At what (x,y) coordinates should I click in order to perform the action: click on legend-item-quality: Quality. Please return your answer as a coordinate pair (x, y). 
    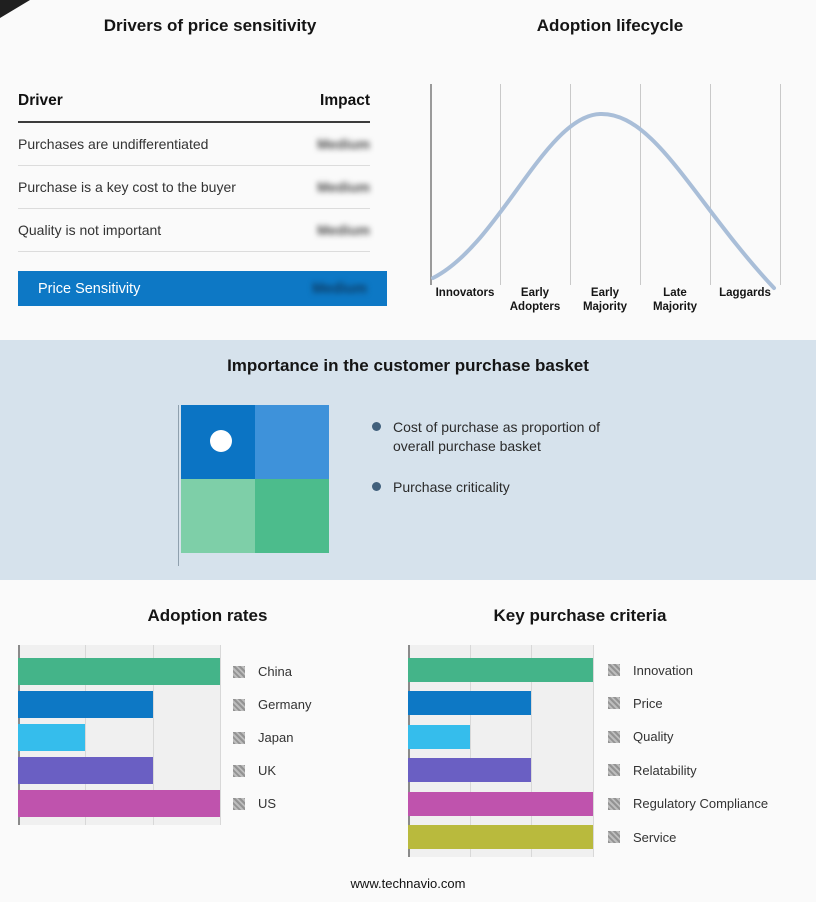
    Looking at the image, I should click on (640, 737).